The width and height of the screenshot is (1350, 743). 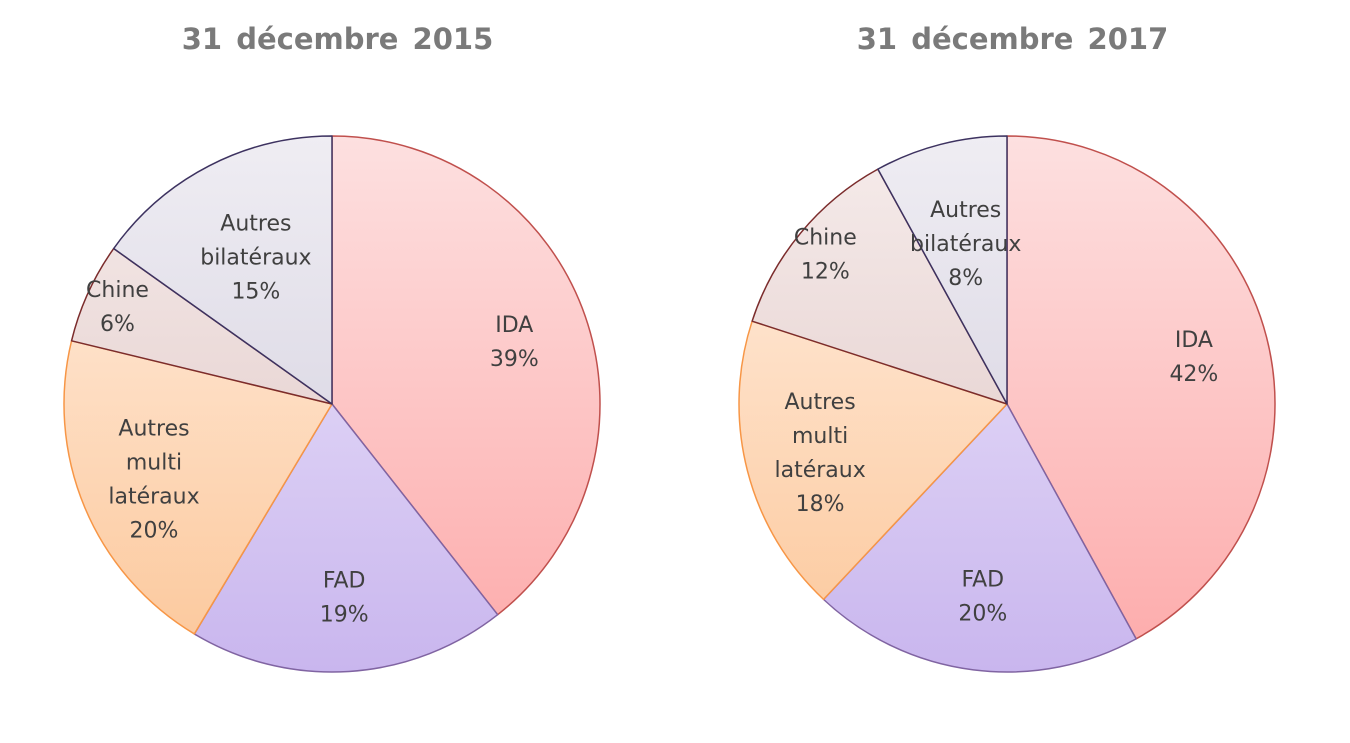 What do you see at coordinates (825, 272) in the screenshot?
I see `slice-value-label: 12%` at bounding box center [825, 272].